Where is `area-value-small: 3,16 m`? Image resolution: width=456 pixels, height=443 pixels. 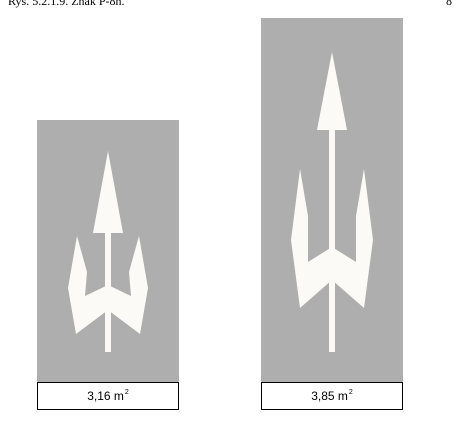 area-value-small: 3,16 m is located at coordinates (105, 396).